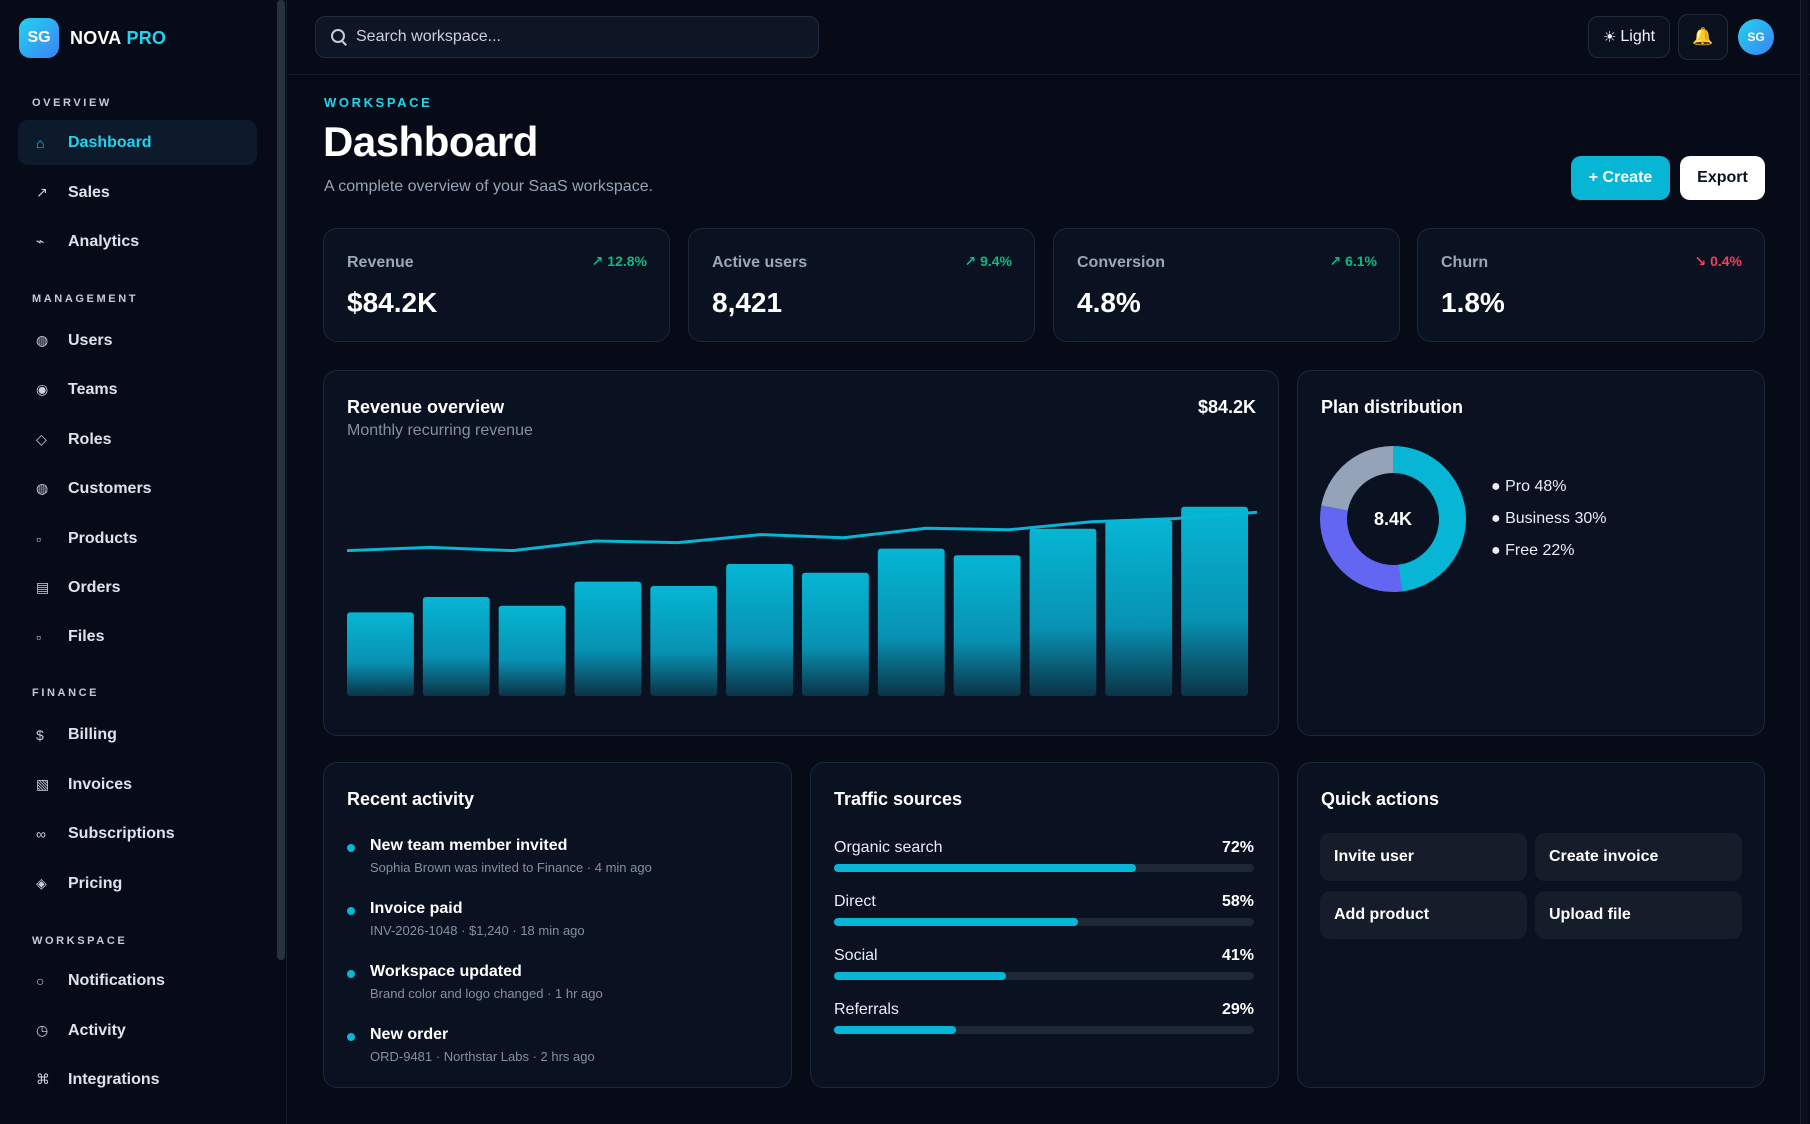 This screenshot has width=1810, height=1124. What do you see at coordinates (1638, 36) in the screenshot?
I see `theme-toggle-label: Light` at bounding box center [1638, 36].